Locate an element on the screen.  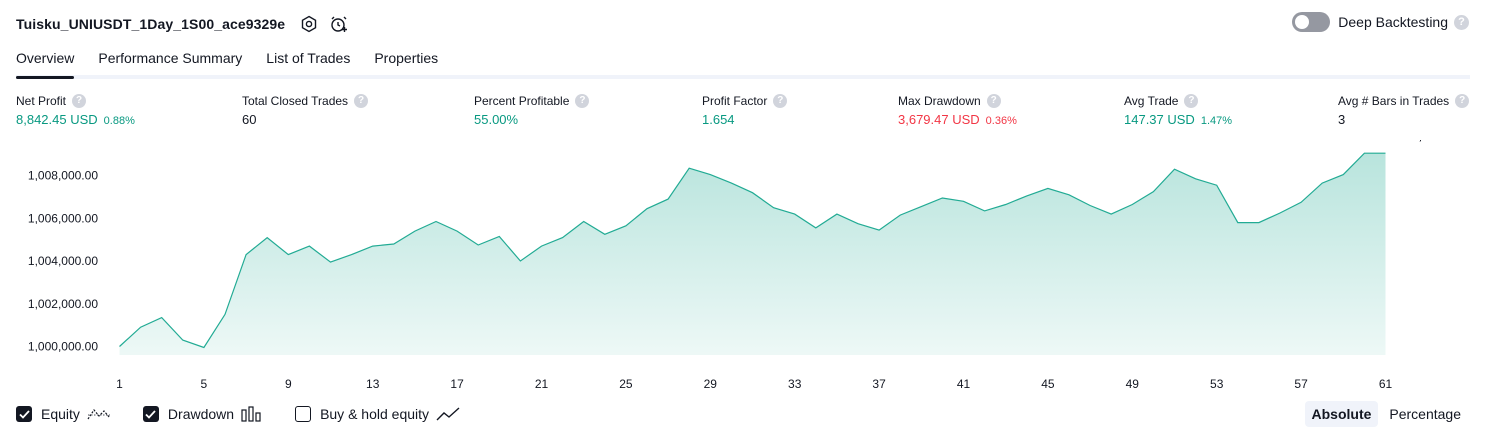
equity-tick-label: 1,008,000.00 is located at coordinates (63, 176).